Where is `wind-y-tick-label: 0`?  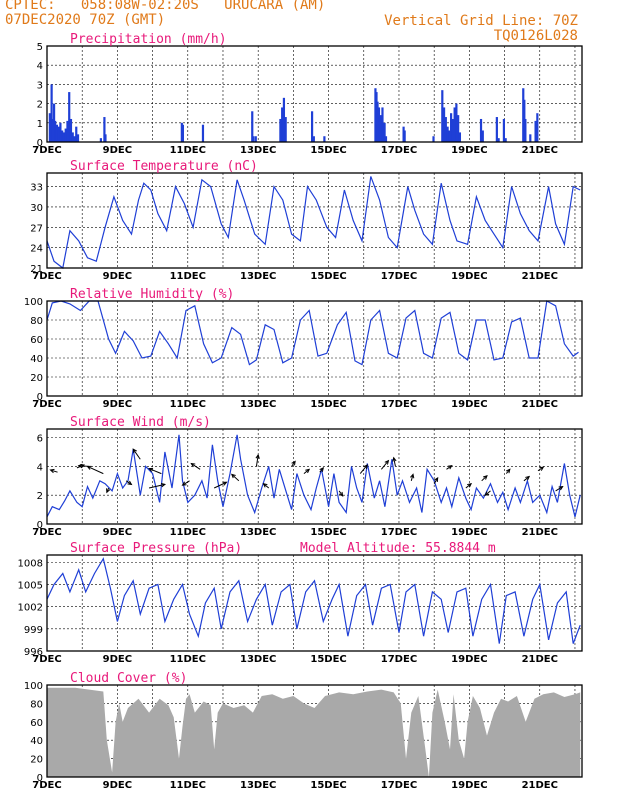
wind-y-tick-label: 0 is located at coordinates (40, 525).